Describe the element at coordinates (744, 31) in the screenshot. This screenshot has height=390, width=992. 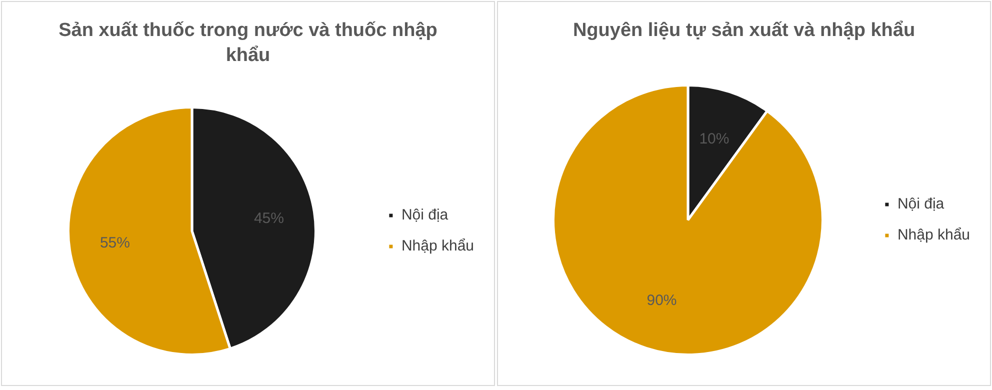
I see `chart-title: Nguyên liệu tự sản xuất và nhập khẩu` at that location.